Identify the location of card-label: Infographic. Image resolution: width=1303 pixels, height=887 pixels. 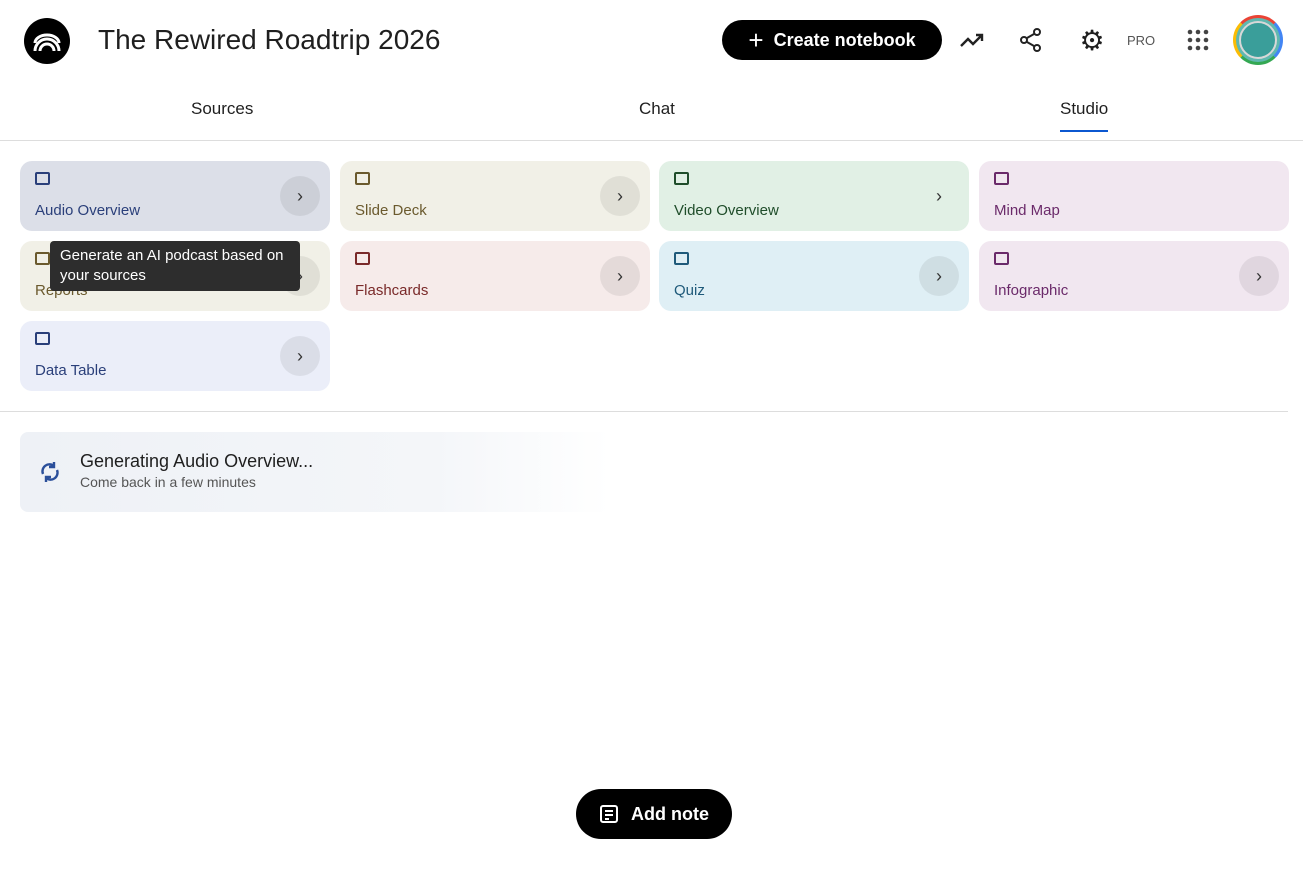
(1031, 290).